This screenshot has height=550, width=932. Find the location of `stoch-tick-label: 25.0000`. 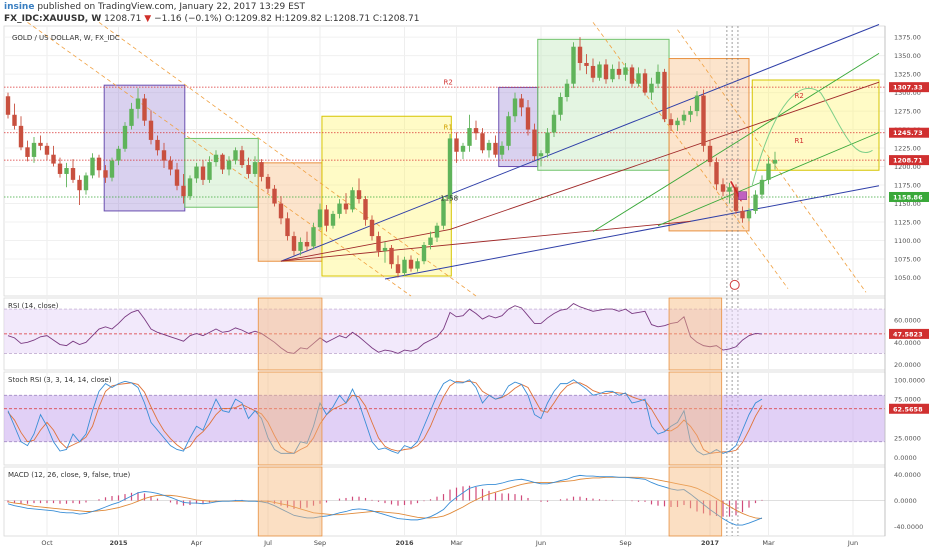

stoch-tick-label: 25.0000 is located at coordinates (907, 438).